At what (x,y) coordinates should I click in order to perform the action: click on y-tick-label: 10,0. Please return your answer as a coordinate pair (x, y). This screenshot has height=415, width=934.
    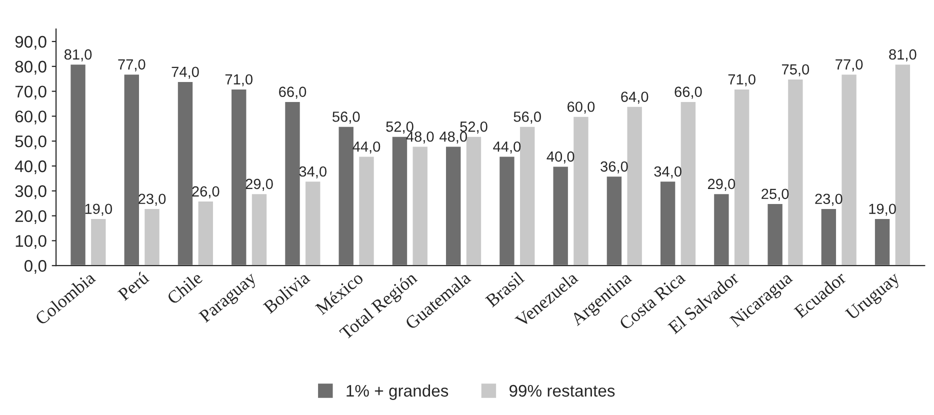
    Looking at the image, I should click on (31, 242).